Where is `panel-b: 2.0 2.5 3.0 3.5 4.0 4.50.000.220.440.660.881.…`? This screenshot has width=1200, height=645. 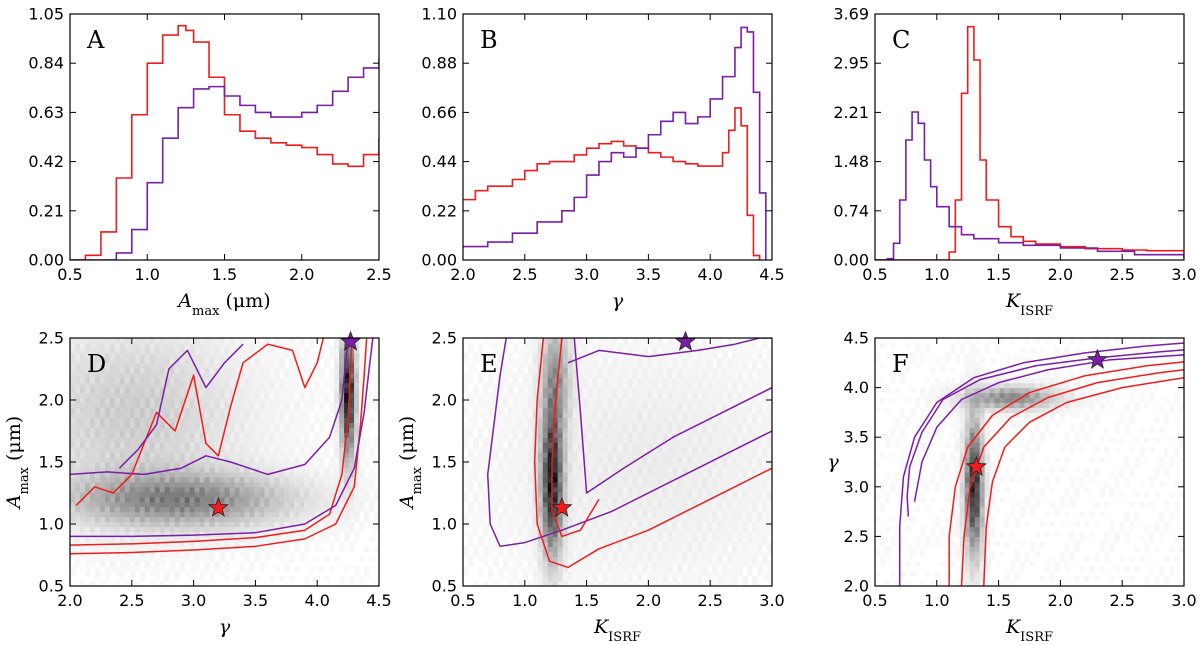 panel-b: 2.0 2.5 3.0 3.5 4.0 4.50.000.220.440.660.881.… is located at coordinates (602, 159).